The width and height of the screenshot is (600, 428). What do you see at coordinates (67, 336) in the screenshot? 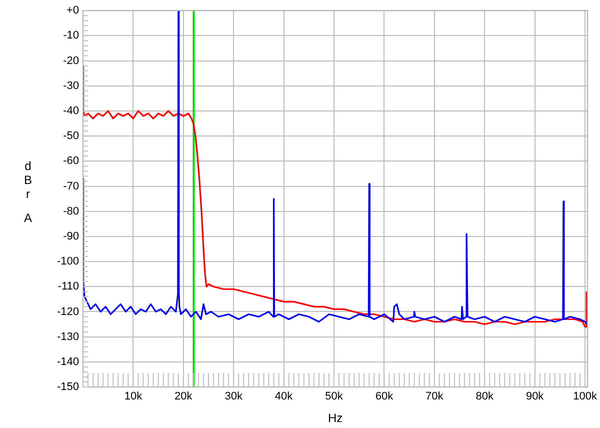
I see `y-tick-label: -130` at bounding box center [67, 336].